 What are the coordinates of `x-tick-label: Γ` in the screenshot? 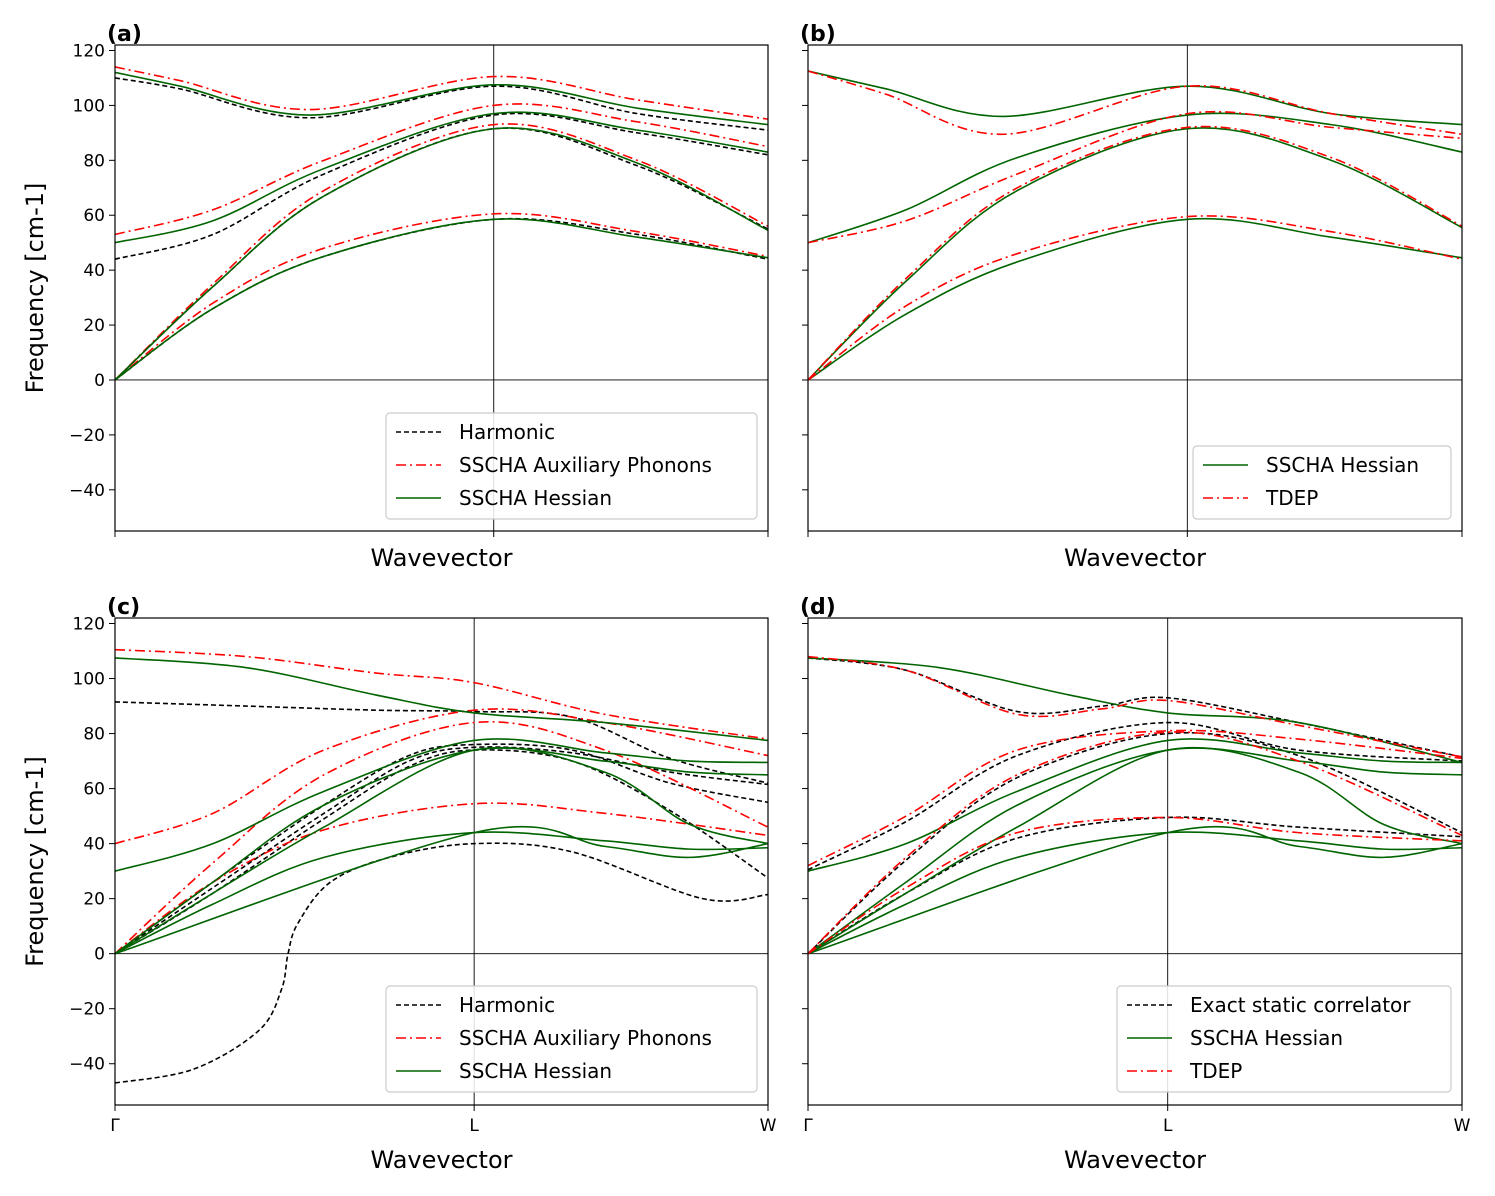 It's located at (808, 1126).